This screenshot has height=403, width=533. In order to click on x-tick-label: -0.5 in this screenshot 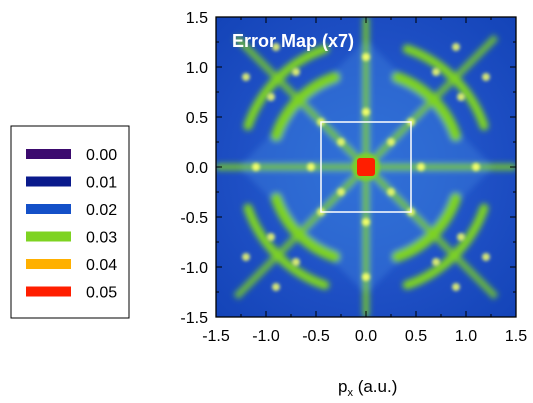, I will do `click(316, 336)`.